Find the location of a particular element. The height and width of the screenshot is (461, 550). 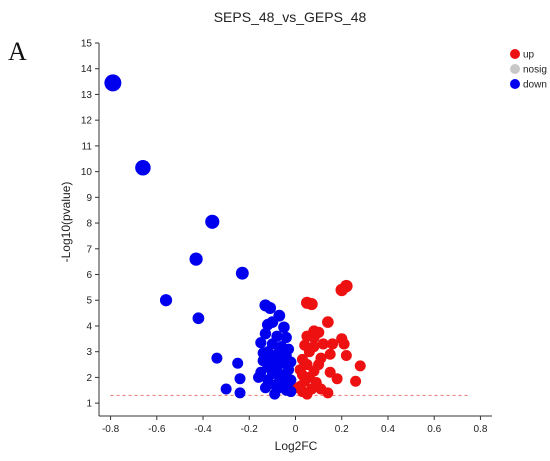

y-tick-label: 15 is located at coordinates (87, 44).